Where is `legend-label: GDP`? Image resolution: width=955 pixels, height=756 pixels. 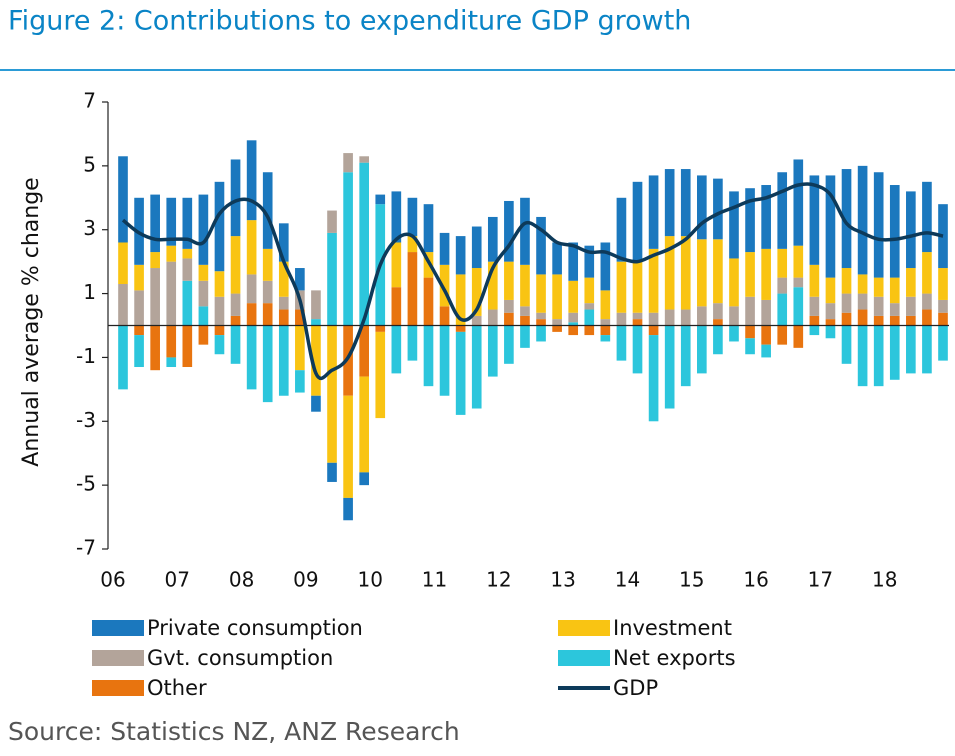
legend-label: GDP is located at coordinates (635, 688).